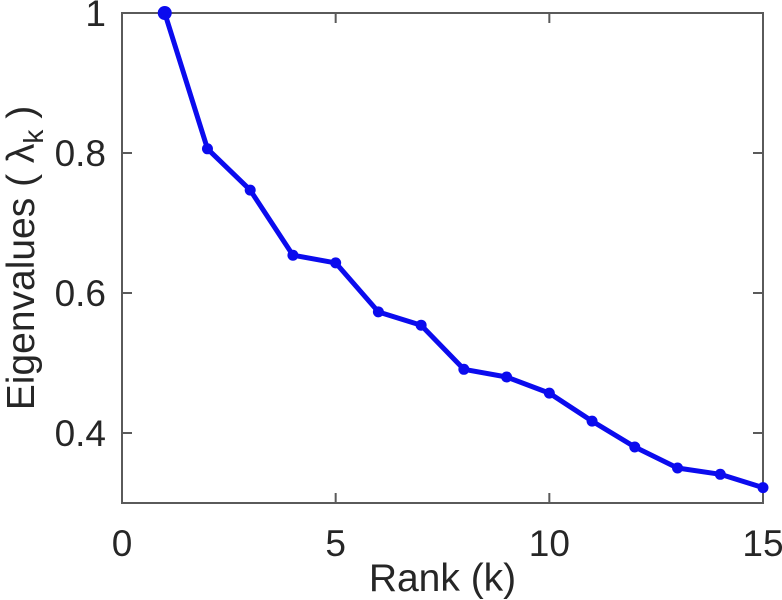 The height and width of the screenshot is (600, 782). I want to click on x-tick-label: 15, so click(762, 543).